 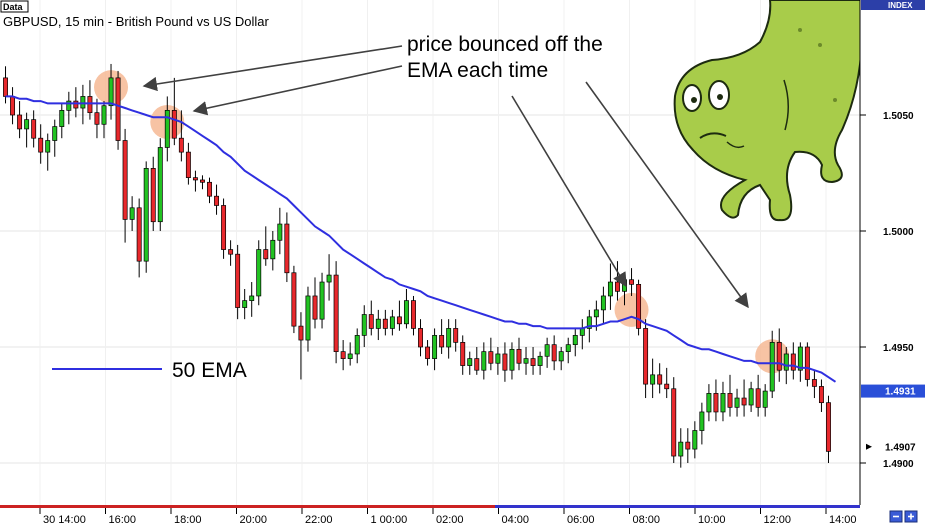 I want to click on creature-mouth, so click(x=713, y=135).